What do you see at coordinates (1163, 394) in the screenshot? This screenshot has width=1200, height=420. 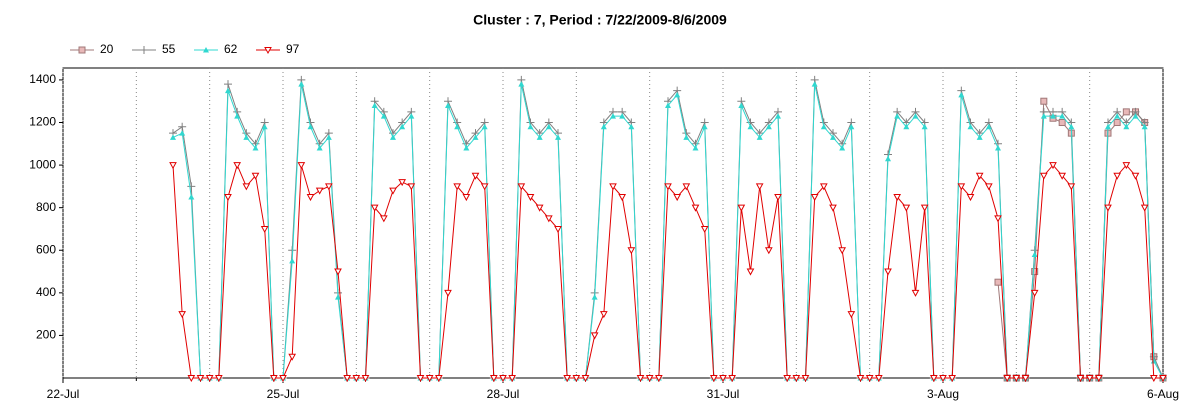 I see `x-tick-label: 6-Aug` at bounding box center [1163, 394].